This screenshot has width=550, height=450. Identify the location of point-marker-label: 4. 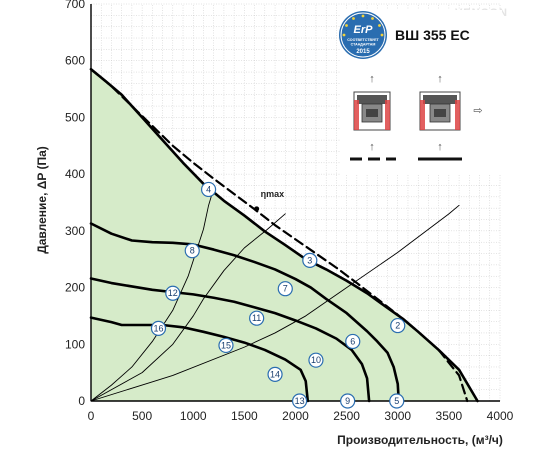
(208, 189).